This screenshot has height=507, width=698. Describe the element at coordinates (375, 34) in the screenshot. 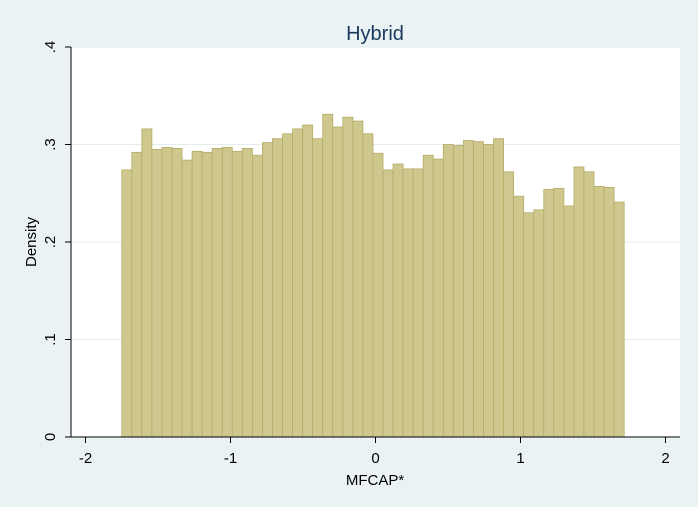

I see `chart-title: Hybrid` at that location.